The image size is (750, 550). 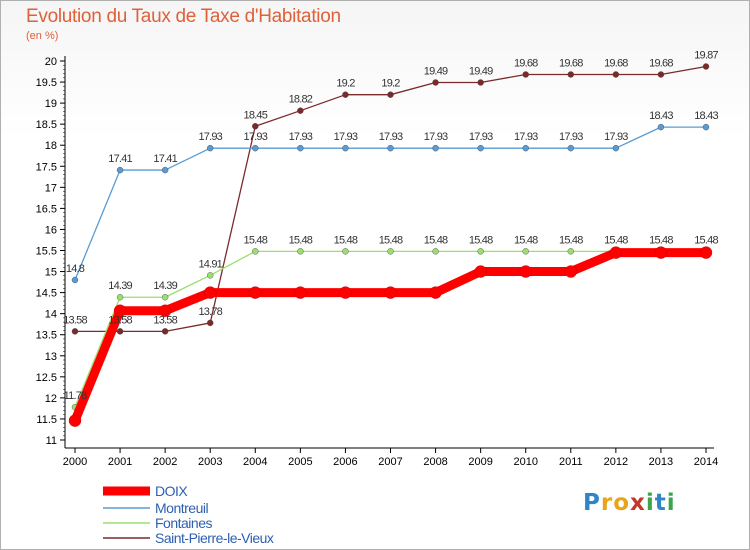 I want to click on y-tick-label: 12.5, so click(x=46, y=378).